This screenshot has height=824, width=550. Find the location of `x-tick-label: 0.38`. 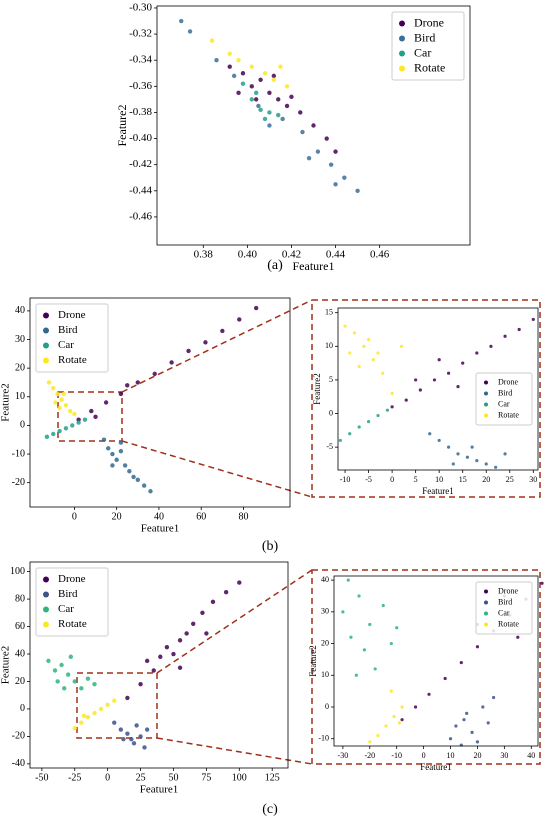

x-tick-label: 0.38 is located at coordinates (204, 255).